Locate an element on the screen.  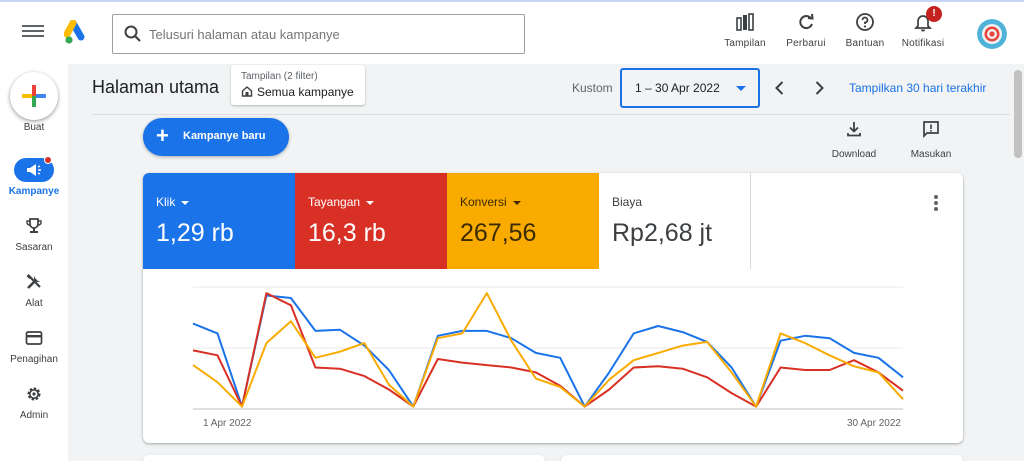
metric-cost: Biaya Rp2,68 jt is located at coordinates (675, 221).